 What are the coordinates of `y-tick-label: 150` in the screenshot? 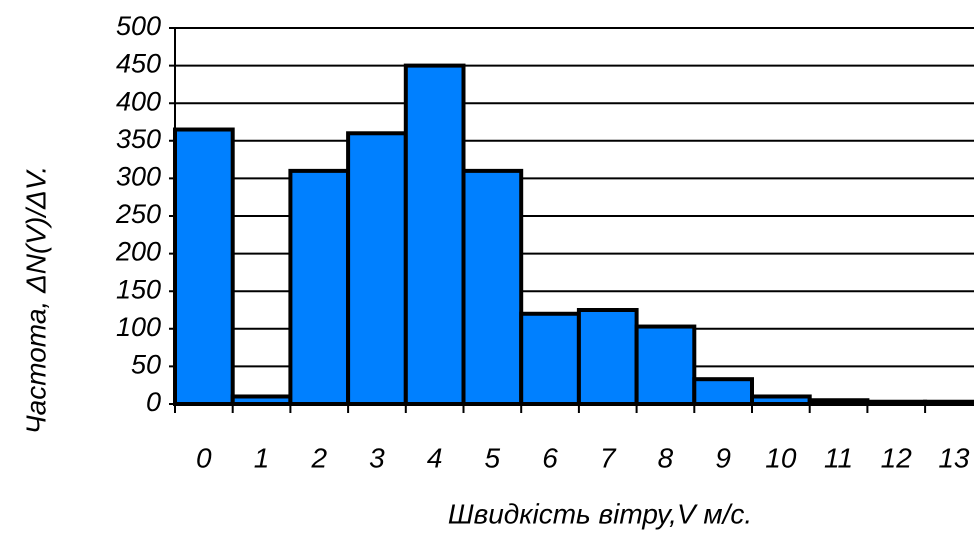 It's located at (138, 289).